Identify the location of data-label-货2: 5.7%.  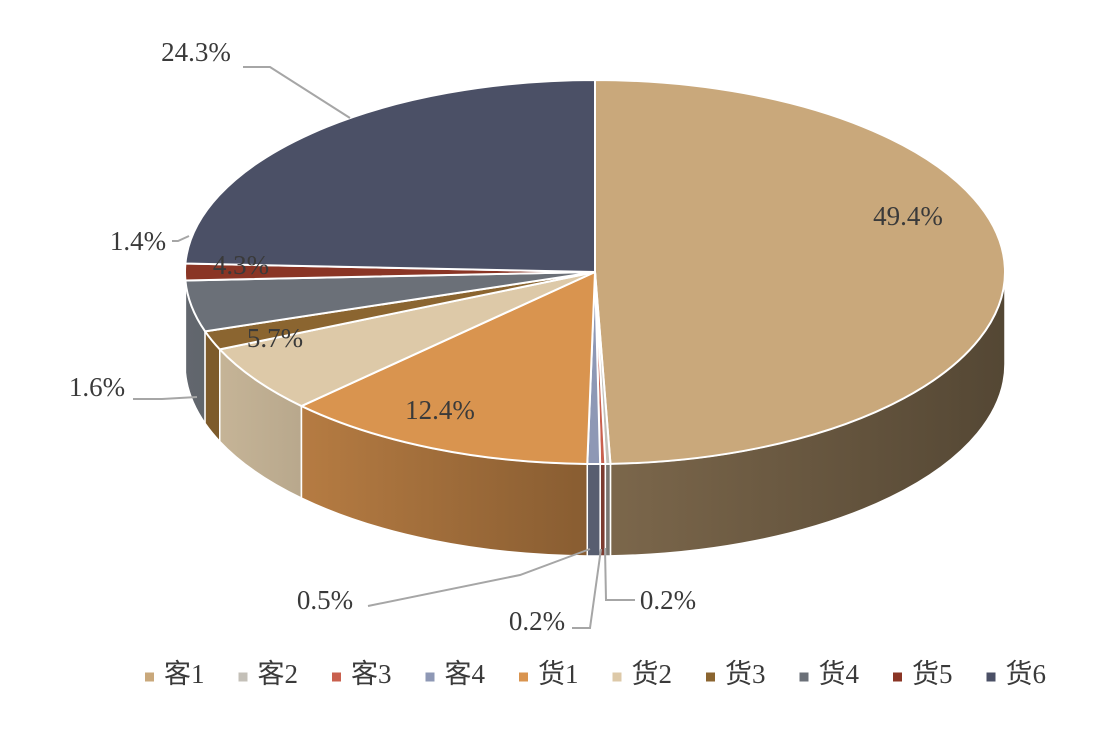
(275, 338).